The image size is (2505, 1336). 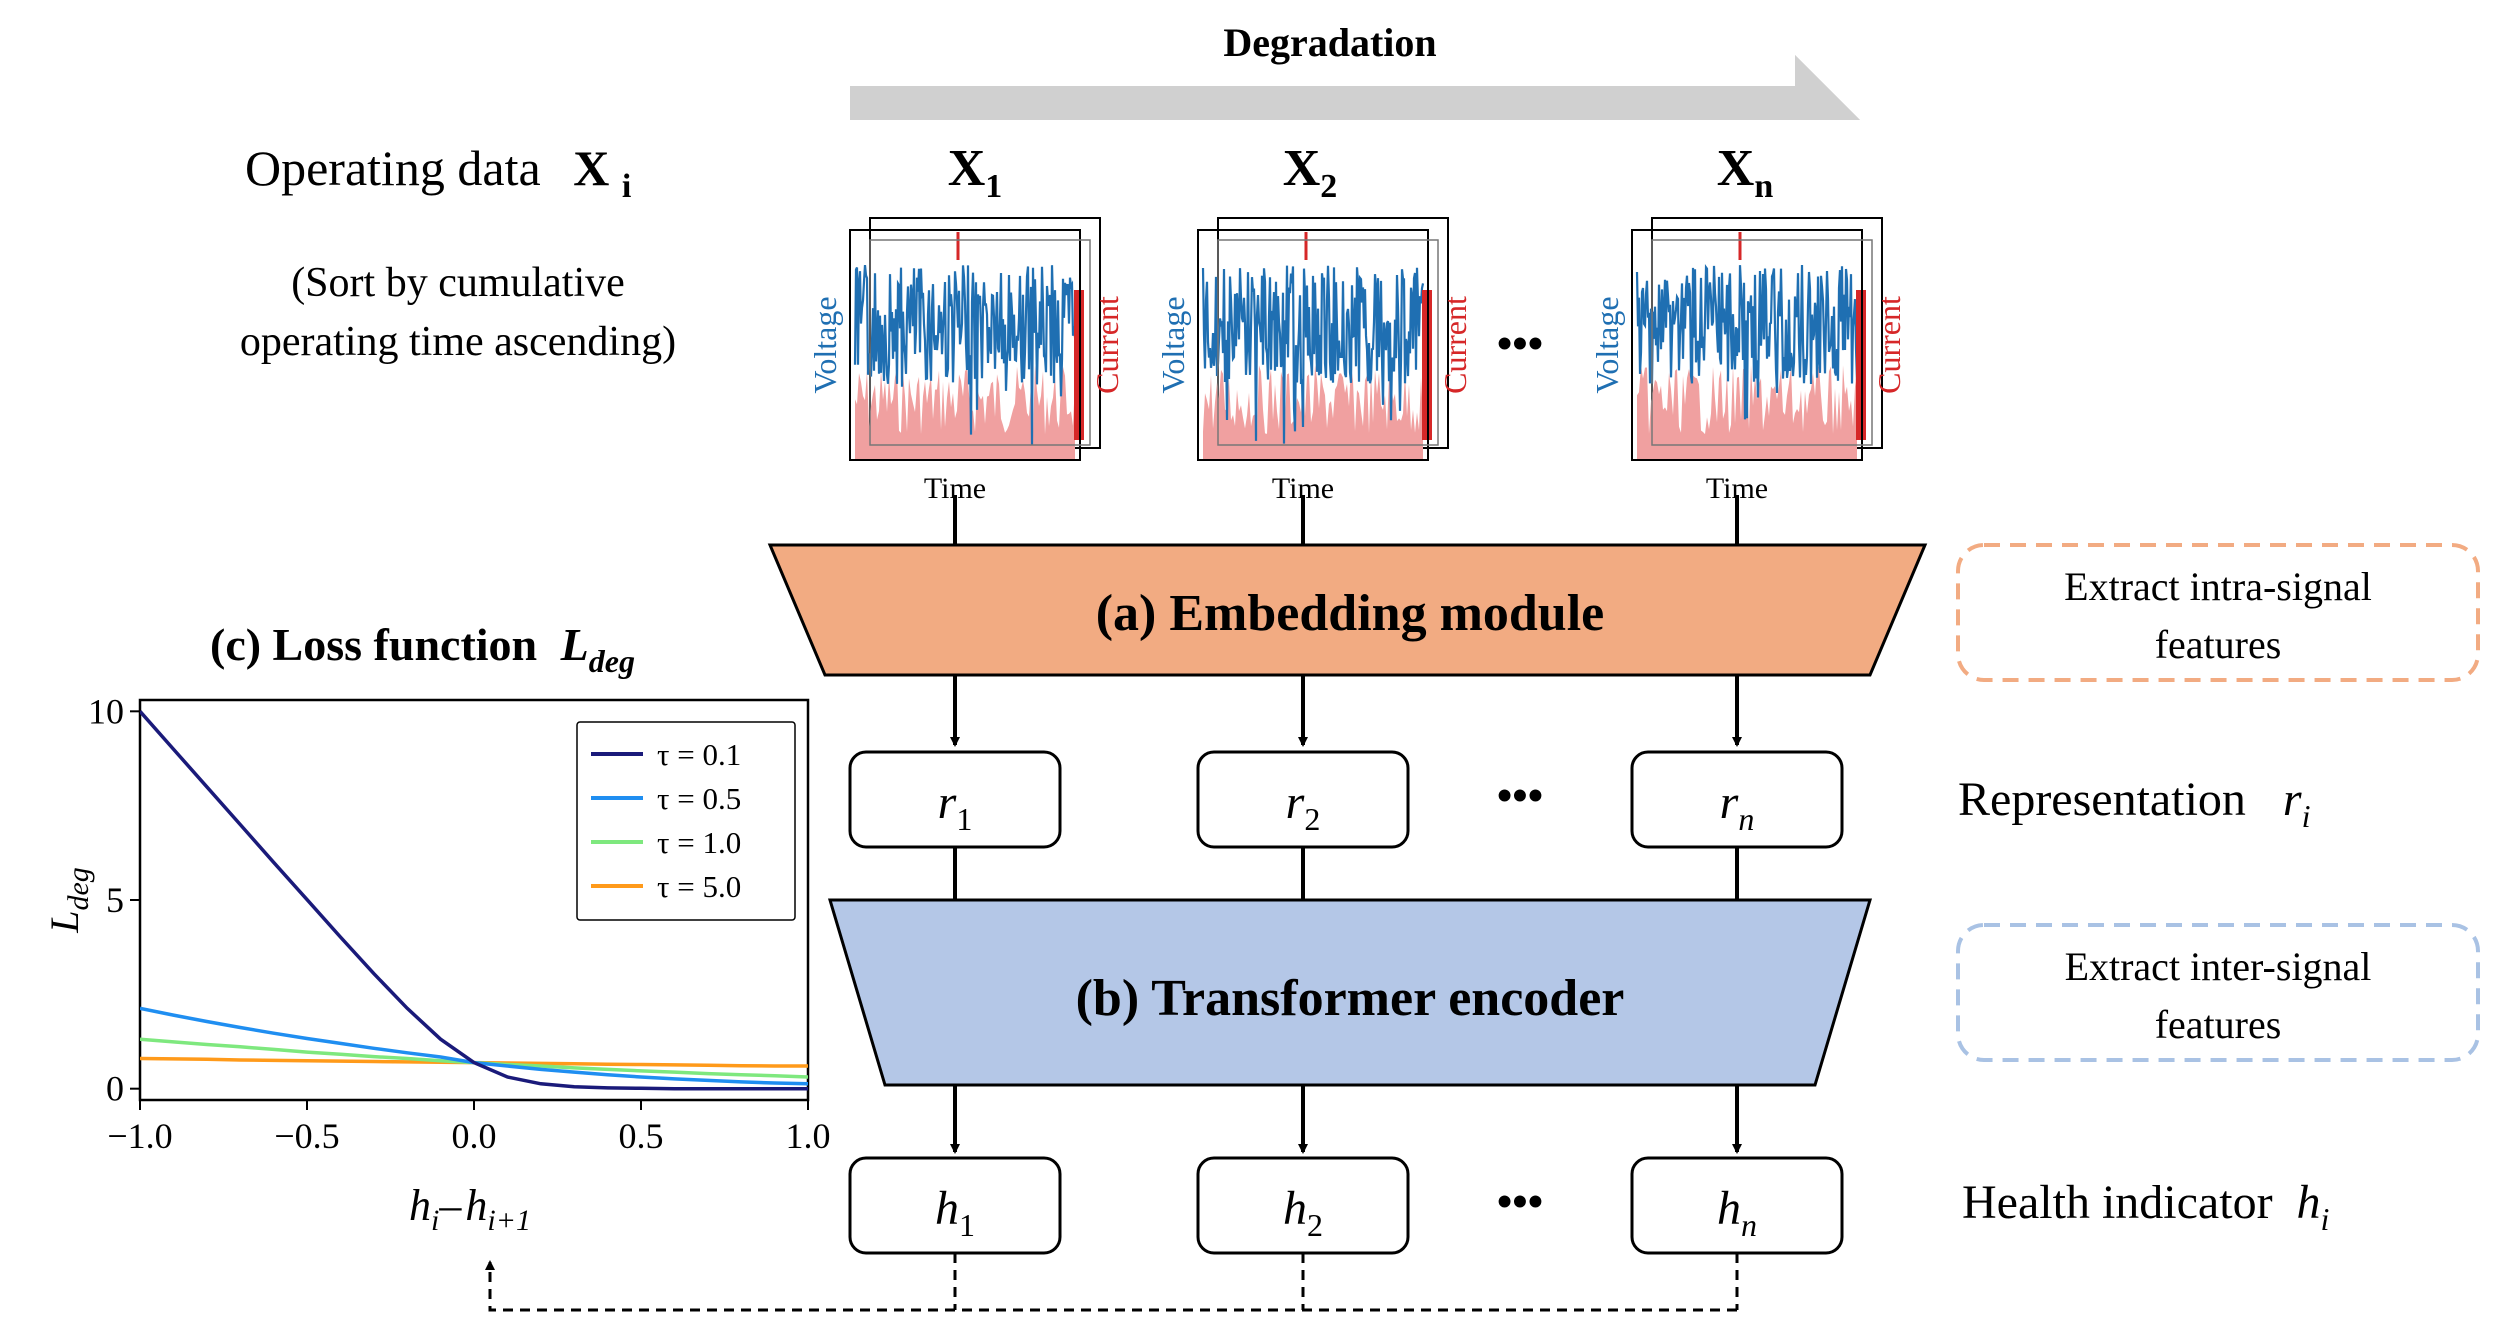 I want to click on operating-data-symbol: X, so click(x=591, y=168).